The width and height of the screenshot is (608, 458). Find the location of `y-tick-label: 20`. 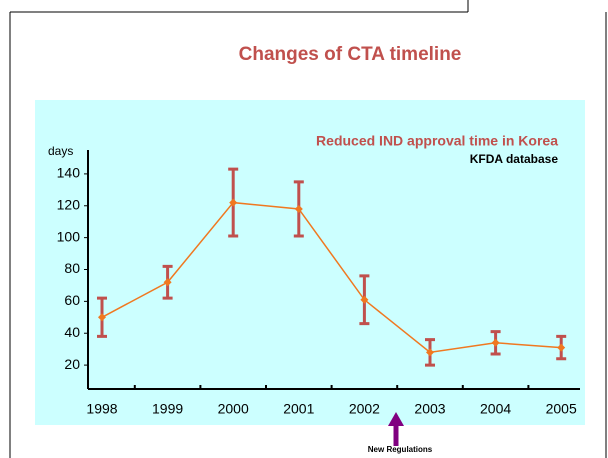

y-tick-label: 20 is located at coordinates (72, 364).